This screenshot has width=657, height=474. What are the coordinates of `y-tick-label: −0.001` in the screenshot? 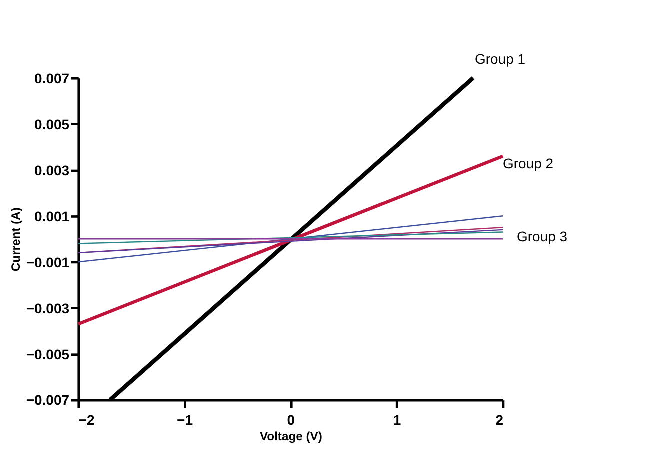 It's located at (48, 262).